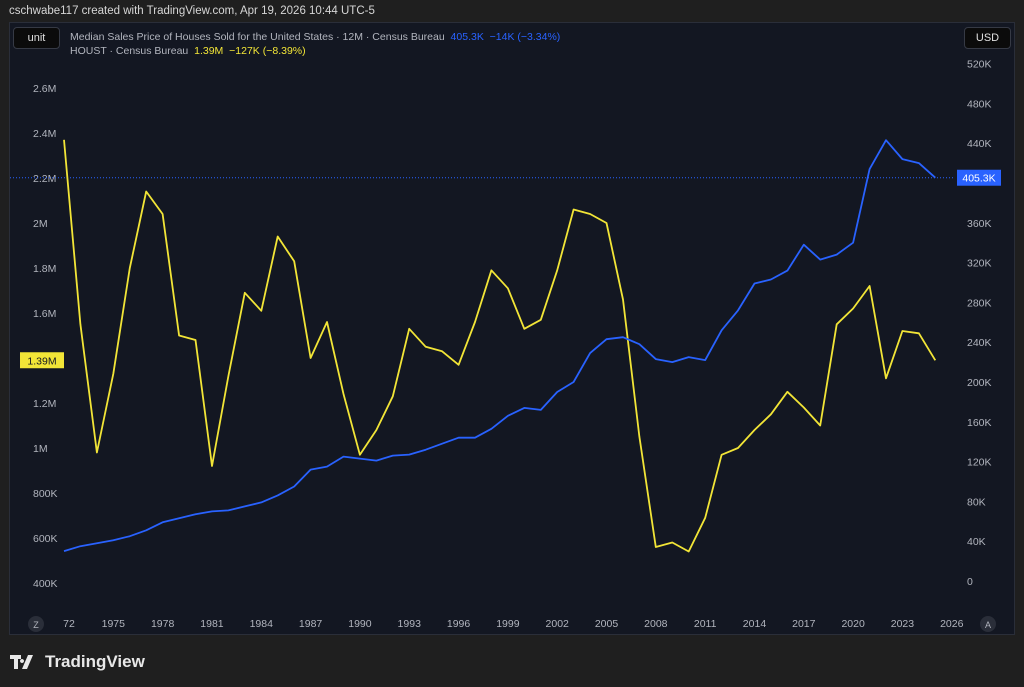  I want to click on tradingview-logo: TradingView, so click(77, 662).